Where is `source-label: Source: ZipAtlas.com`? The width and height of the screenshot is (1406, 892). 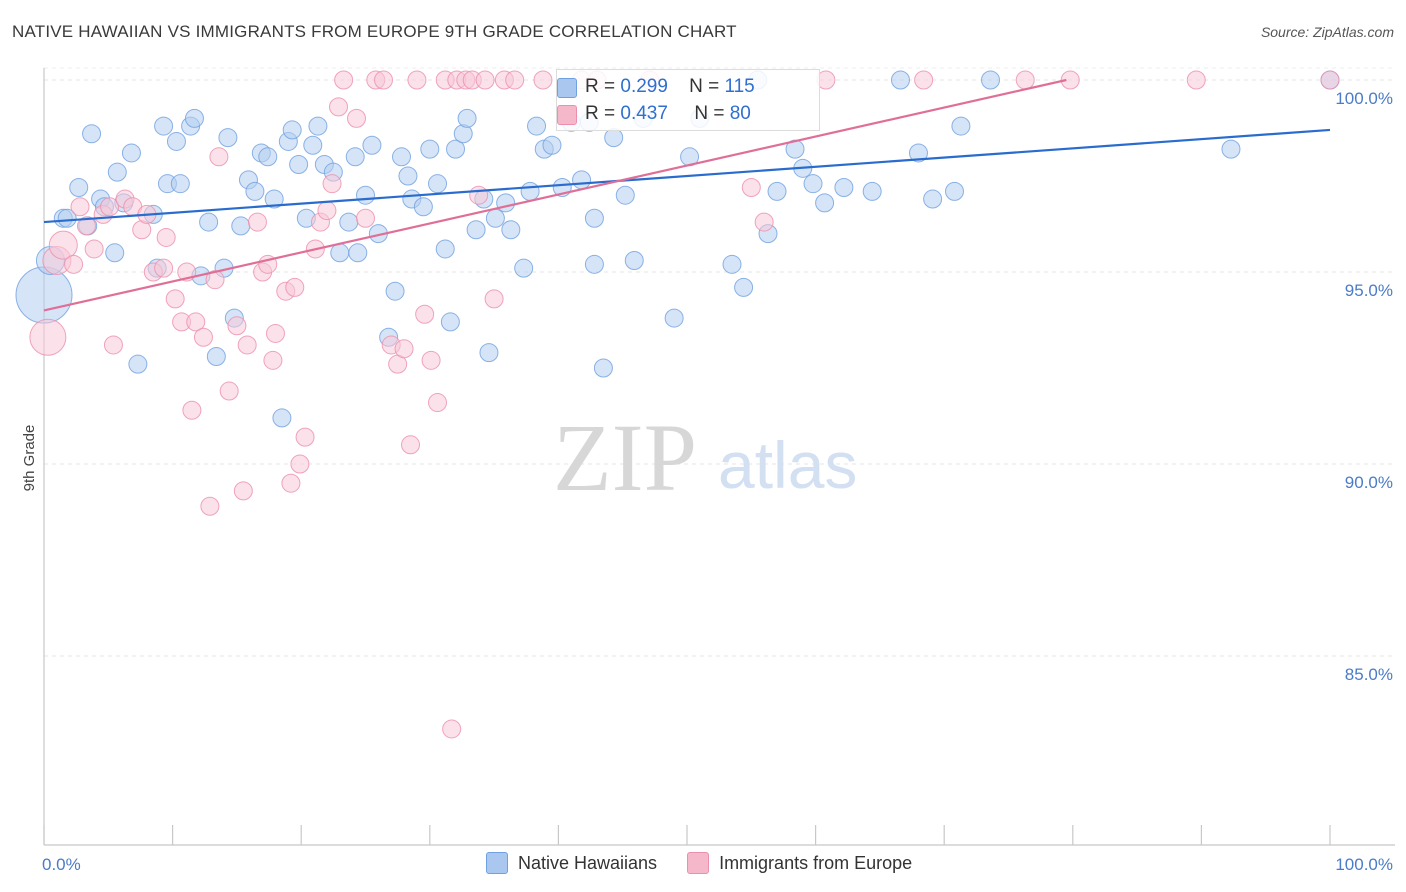 source-label: Source: ZipAtlas.com is located at coordinates (1327, 32).